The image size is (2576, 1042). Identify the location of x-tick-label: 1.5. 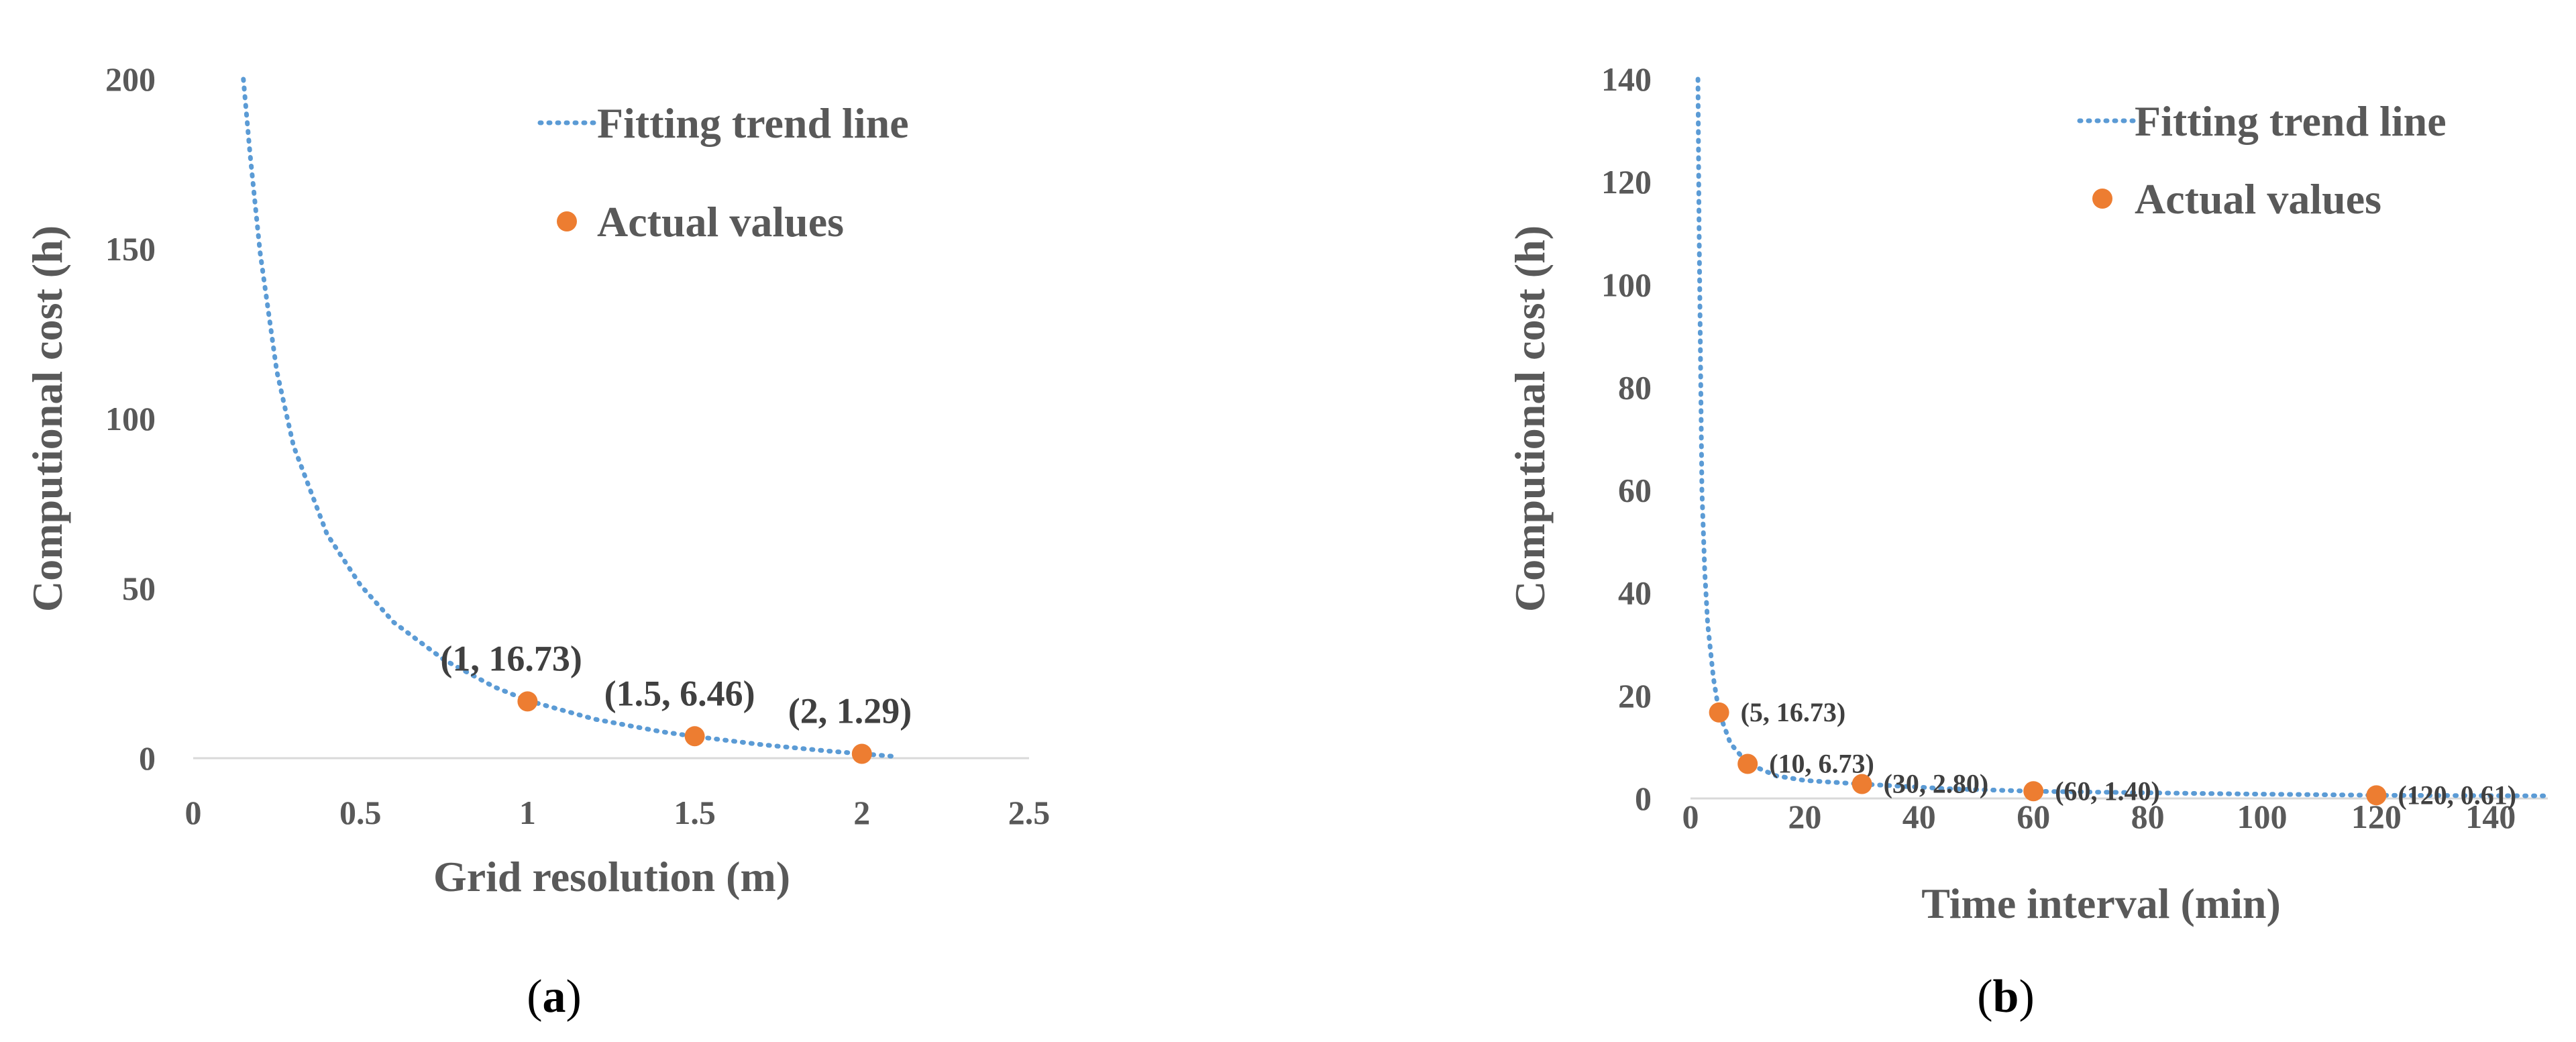
(695, 812).